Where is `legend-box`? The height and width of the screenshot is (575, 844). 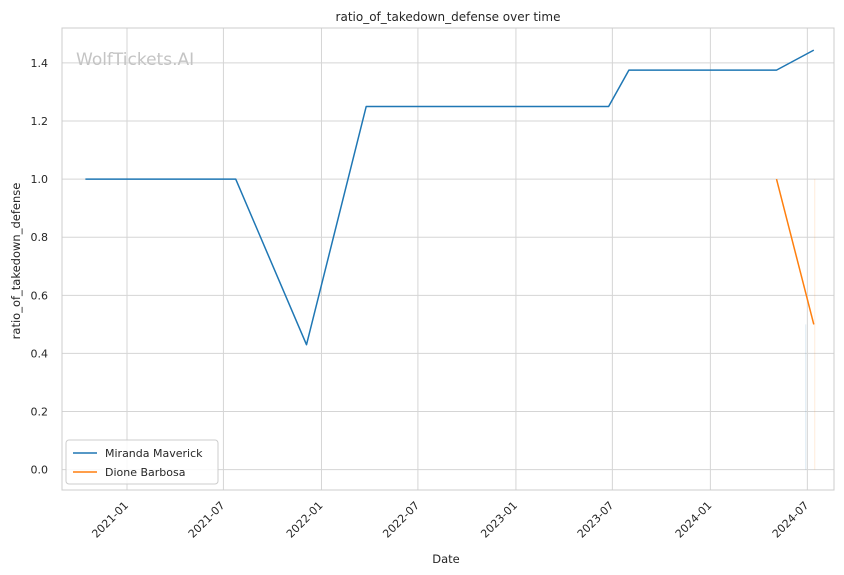 legend-box is located at coordinates (142, 462).